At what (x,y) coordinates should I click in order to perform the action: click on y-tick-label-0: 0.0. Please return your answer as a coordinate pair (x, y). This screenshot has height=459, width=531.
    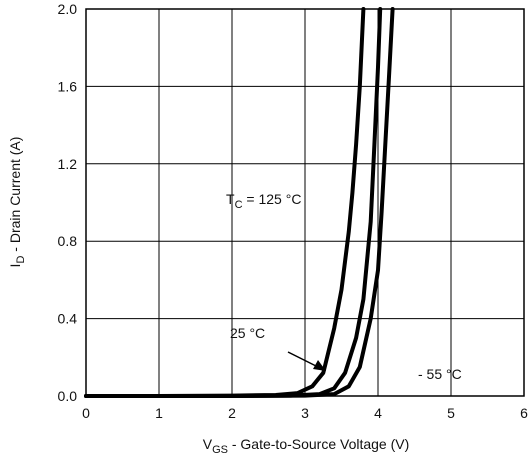
    Looking at the image, I should click on (68, 396).